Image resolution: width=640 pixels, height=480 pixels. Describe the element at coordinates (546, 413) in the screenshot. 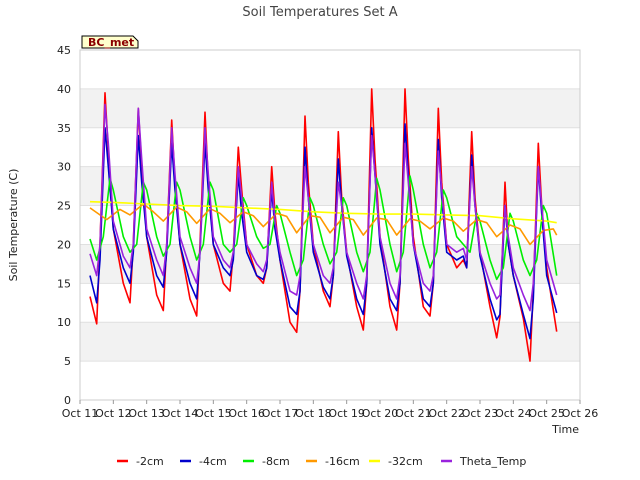

I see `x-tick-label: Oct 25` at that location.